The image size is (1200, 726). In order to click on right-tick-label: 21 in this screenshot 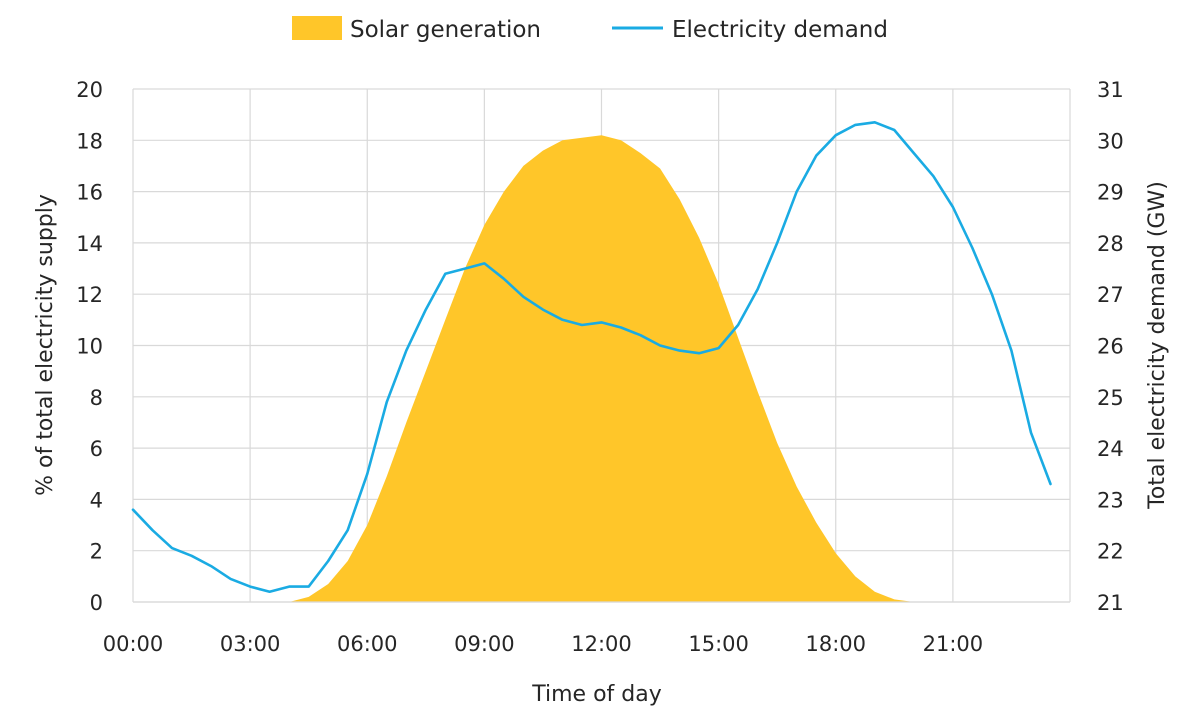, I will do `click(1110, 603)`.